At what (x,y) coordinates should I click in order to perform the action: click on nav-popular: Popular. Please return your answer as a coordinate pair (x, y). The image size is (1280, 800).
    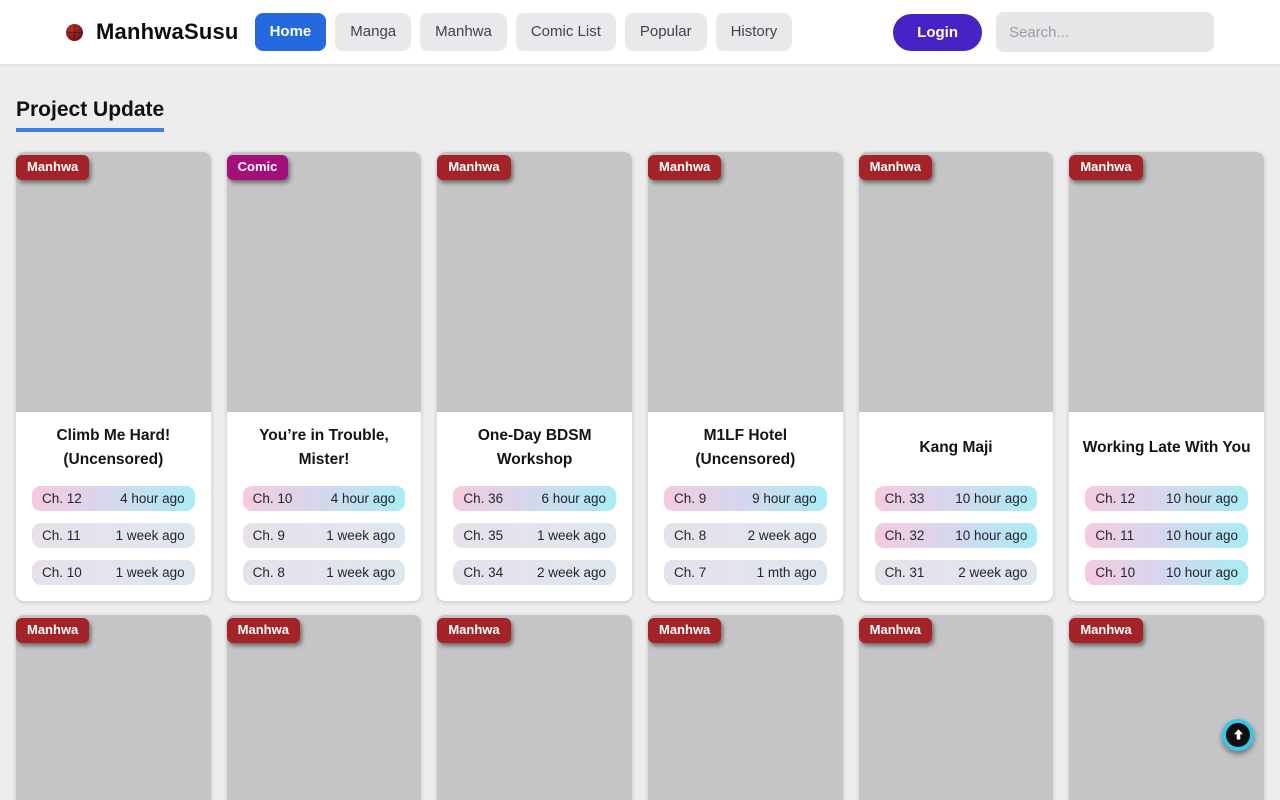
    Looking at the image, I should click on (665, 32).